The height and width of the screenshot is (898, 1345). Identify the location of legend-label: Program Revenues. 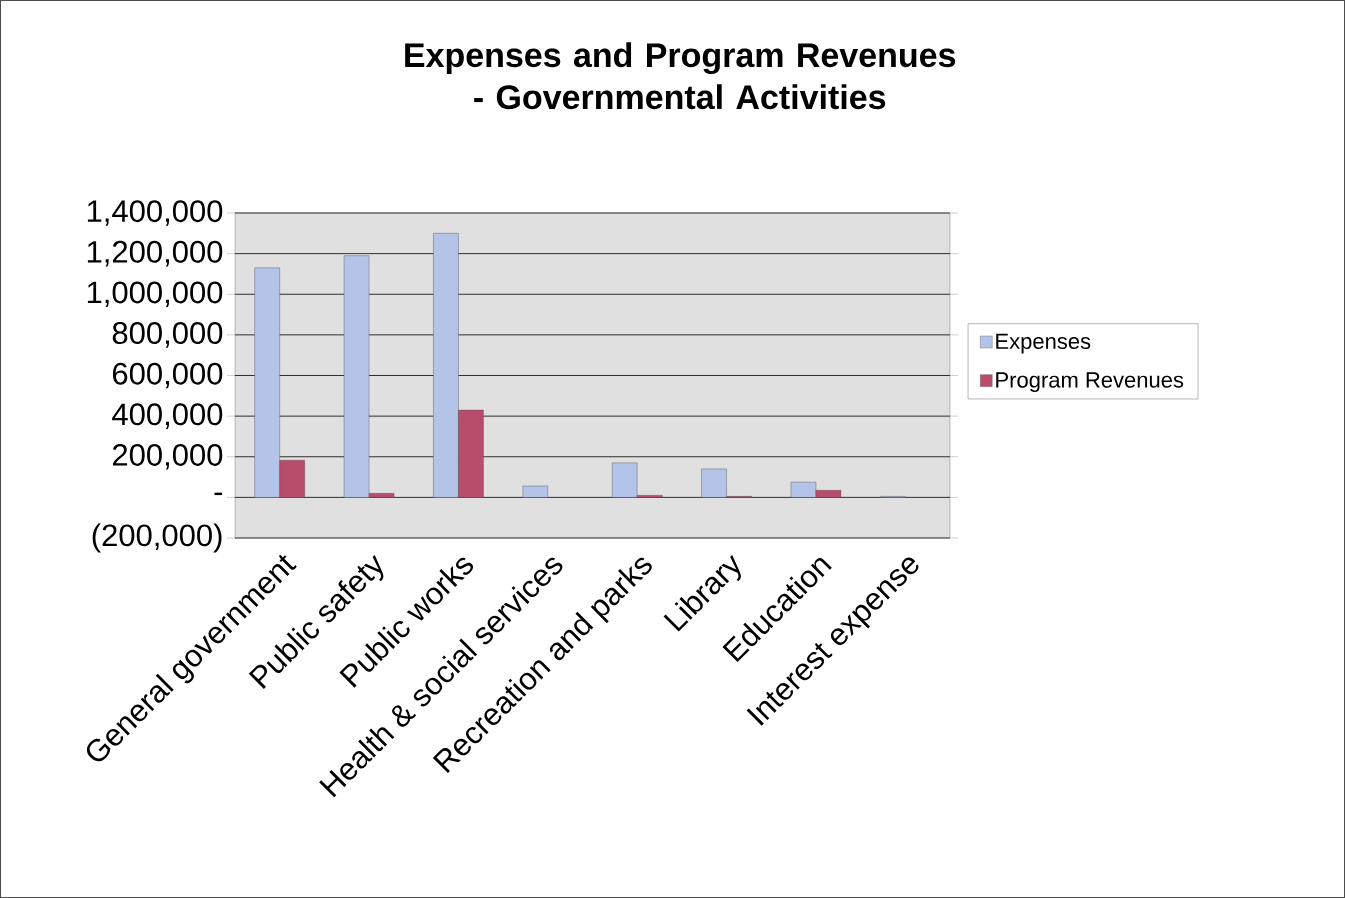
(1090, 382).